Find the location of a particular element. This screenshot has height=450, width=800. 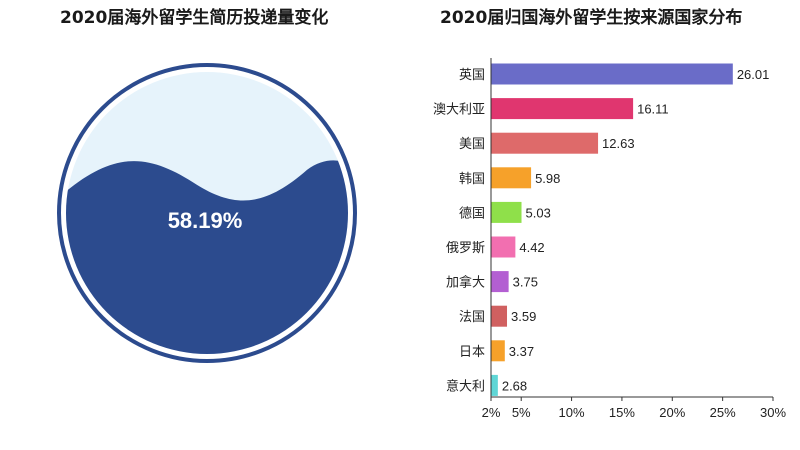

bar-value-label: 4.42 is located at coordinates (531, 247).